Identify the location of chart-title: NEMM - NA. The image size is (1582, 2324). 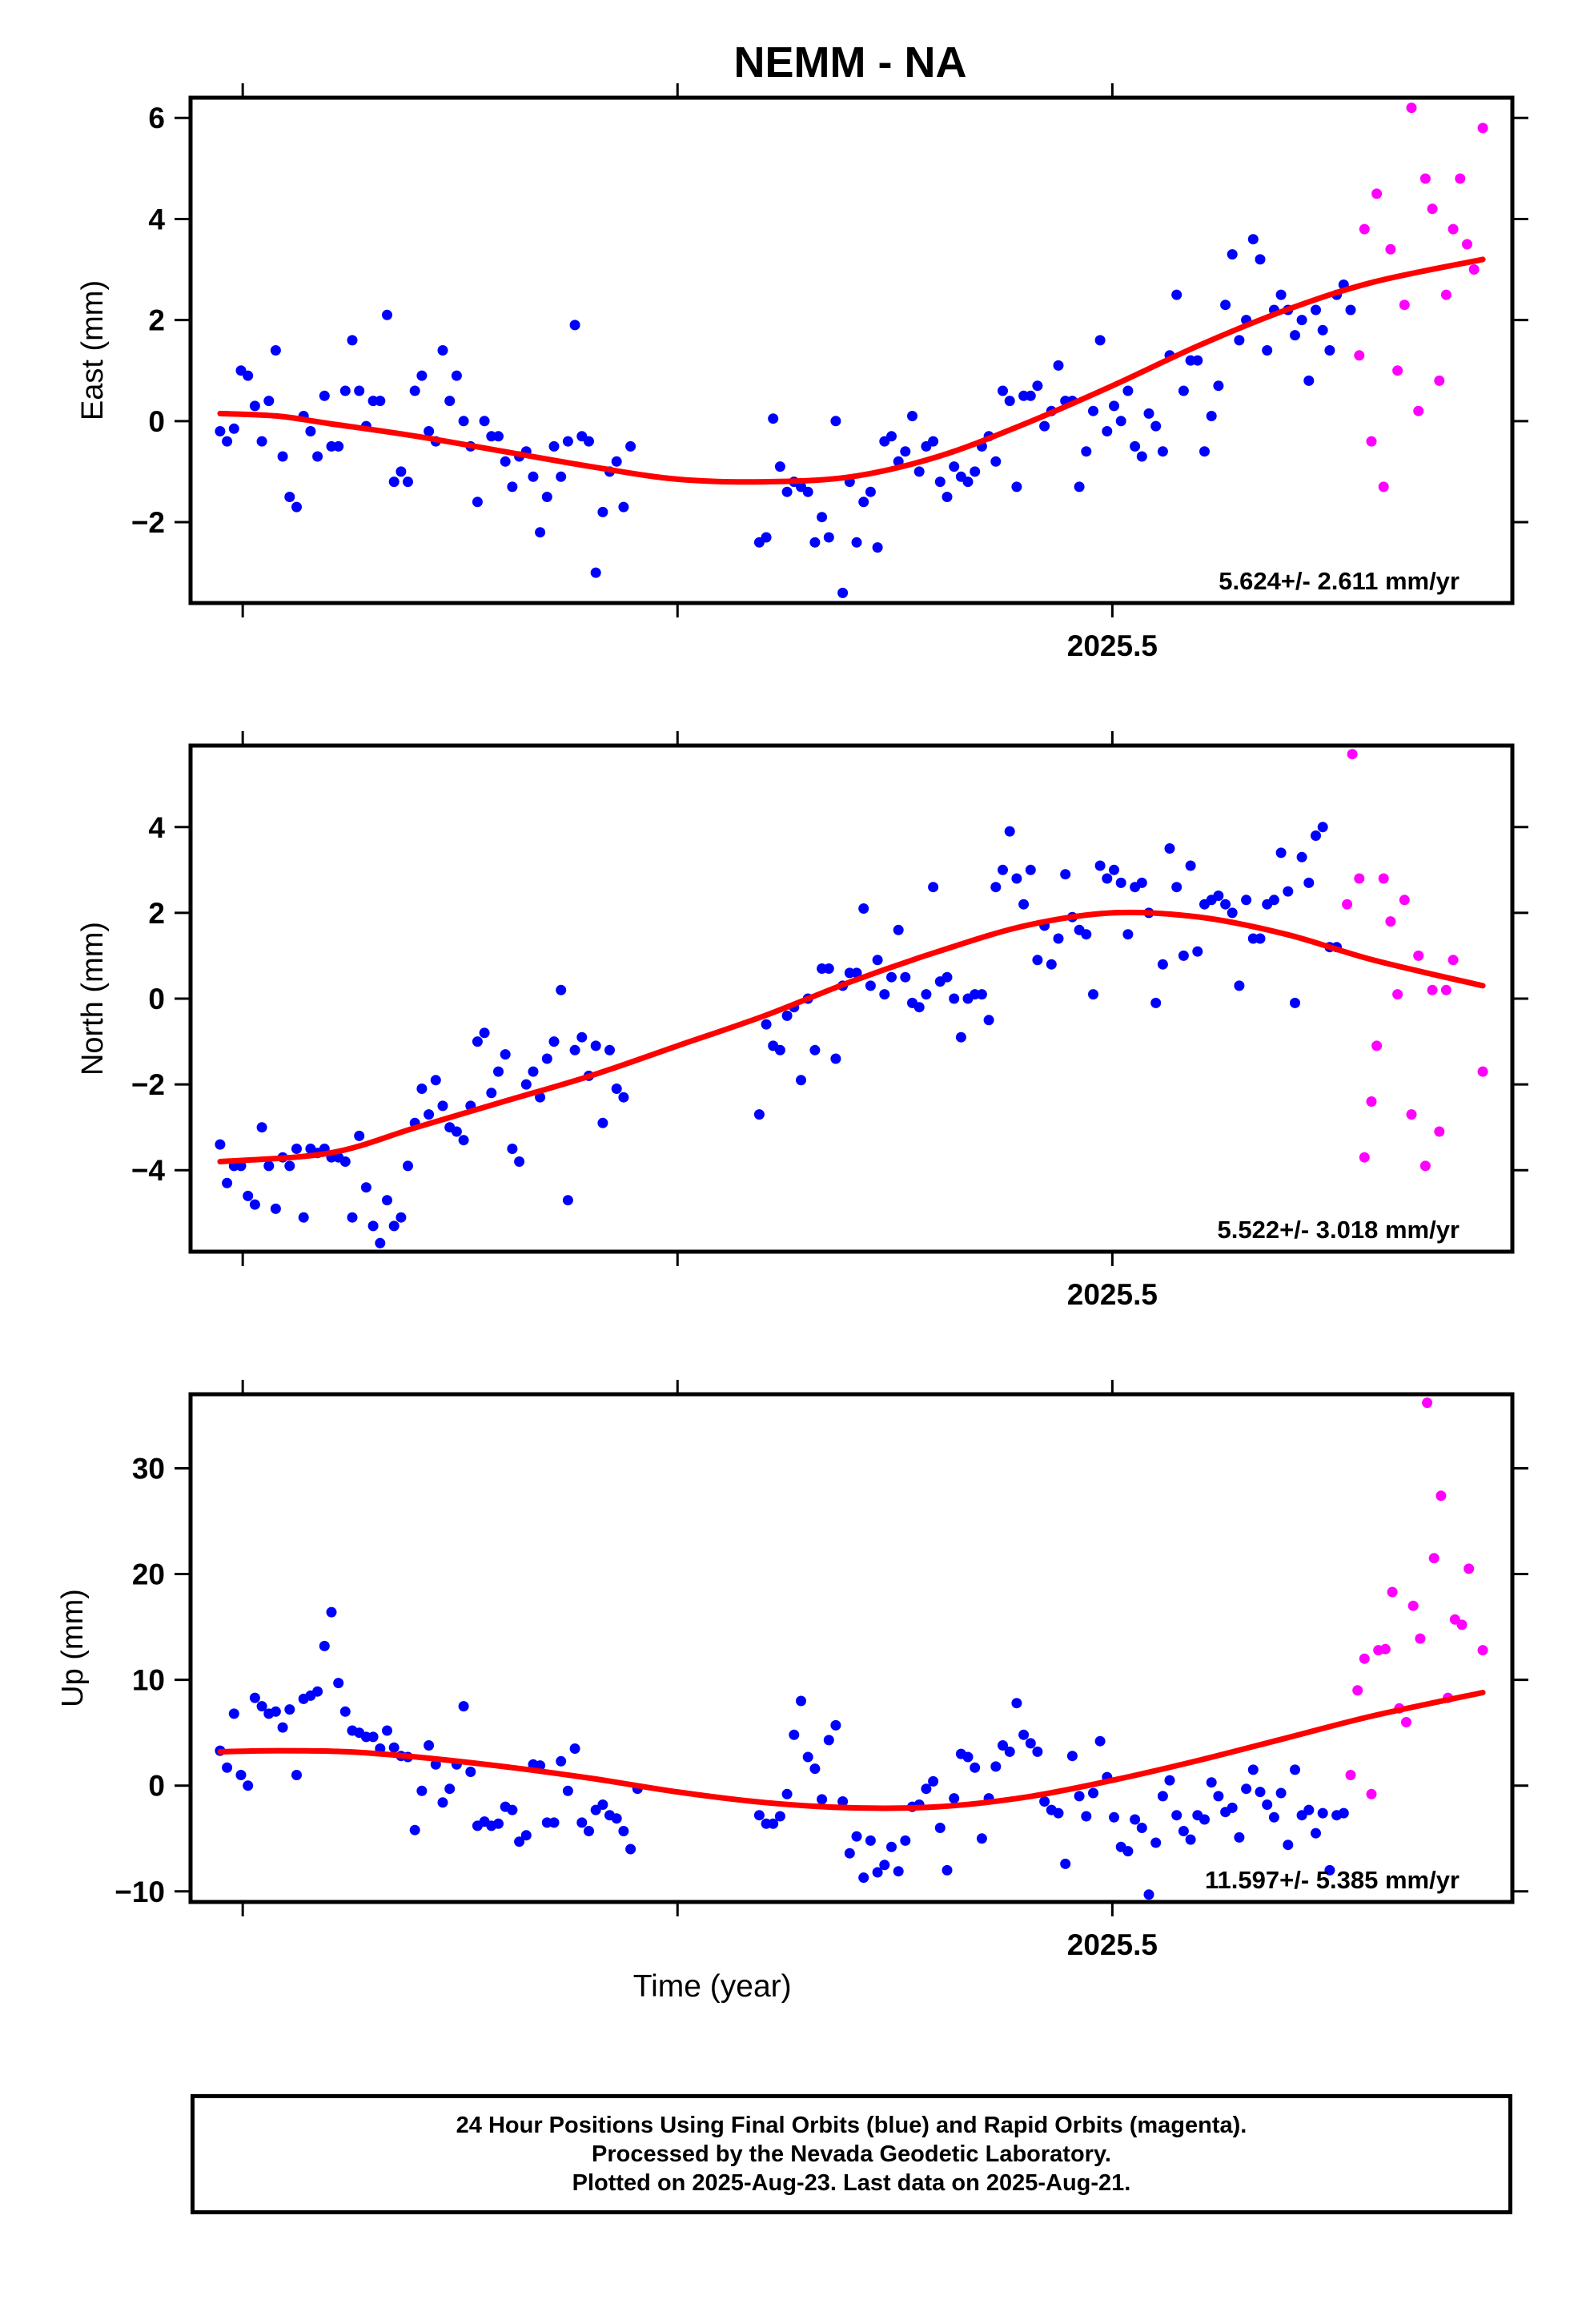
(850, 62).